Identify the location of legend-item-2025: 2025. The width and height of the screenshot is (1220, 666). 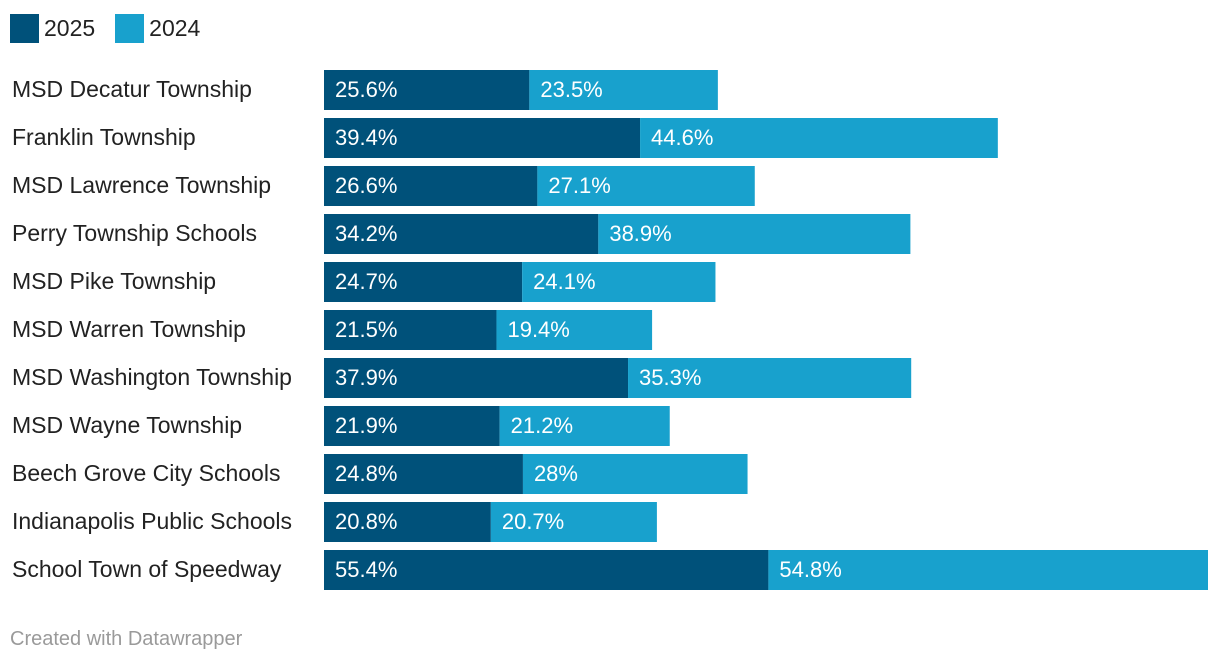
(53, 28).